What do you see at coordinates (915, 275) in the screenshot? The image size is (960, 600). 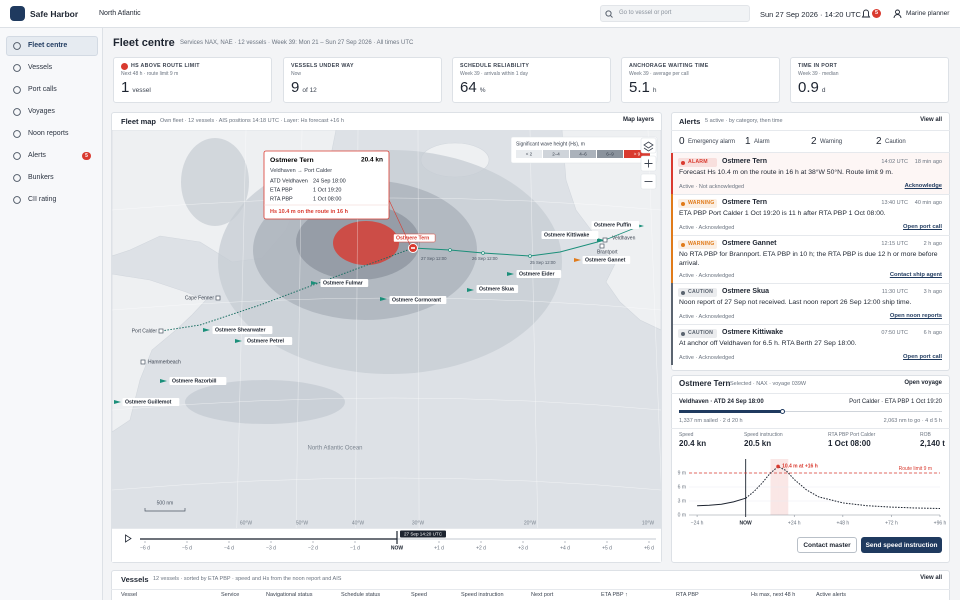 I see `alert-action: Contact ship agent` at bounding box center [915, 275].